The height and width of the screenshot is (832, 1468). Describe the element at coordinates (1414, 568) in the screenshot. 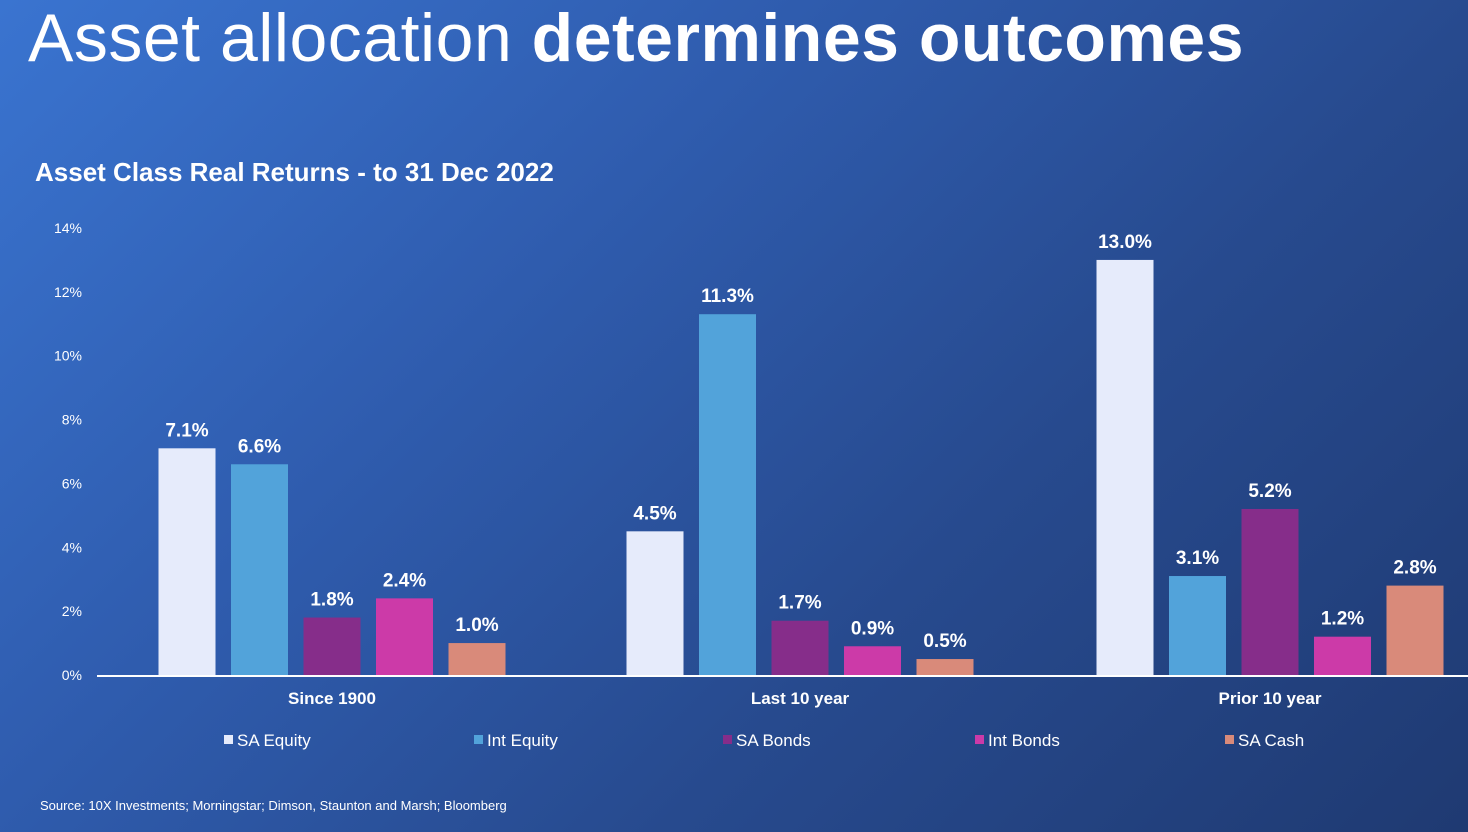

I see `data-label: 2.8%` at that location.